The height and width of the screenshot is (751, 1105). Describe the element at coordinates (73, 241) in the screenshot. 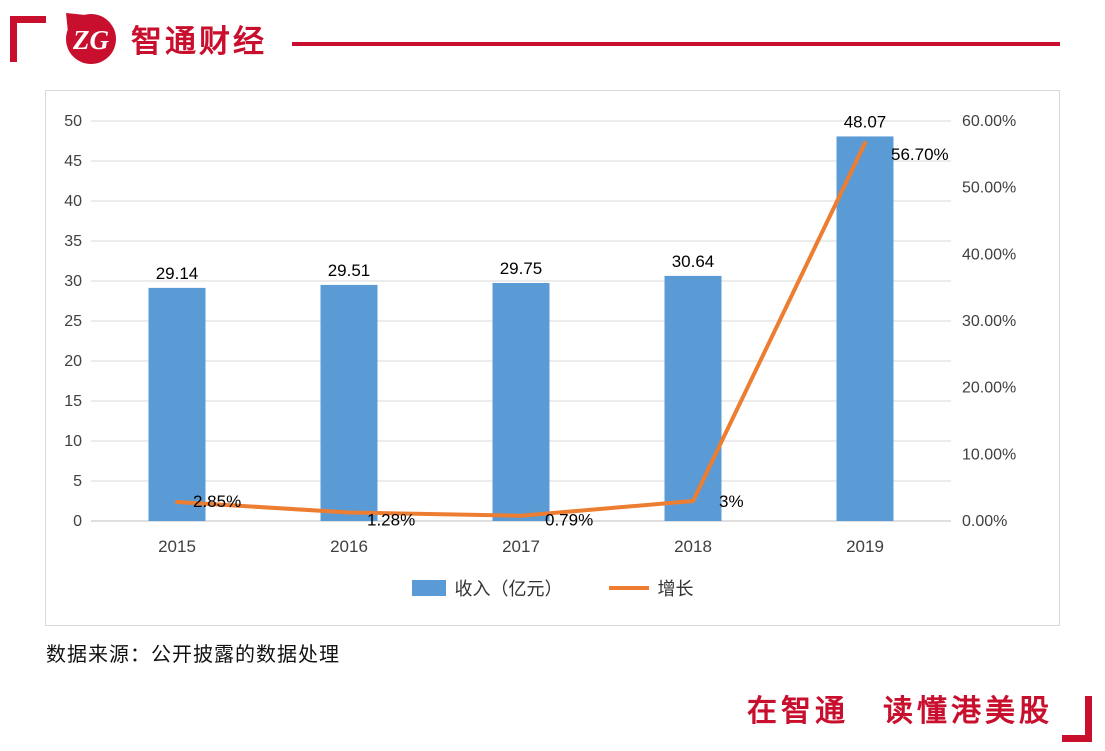

I see `left-axis-tick: 35` at that location.